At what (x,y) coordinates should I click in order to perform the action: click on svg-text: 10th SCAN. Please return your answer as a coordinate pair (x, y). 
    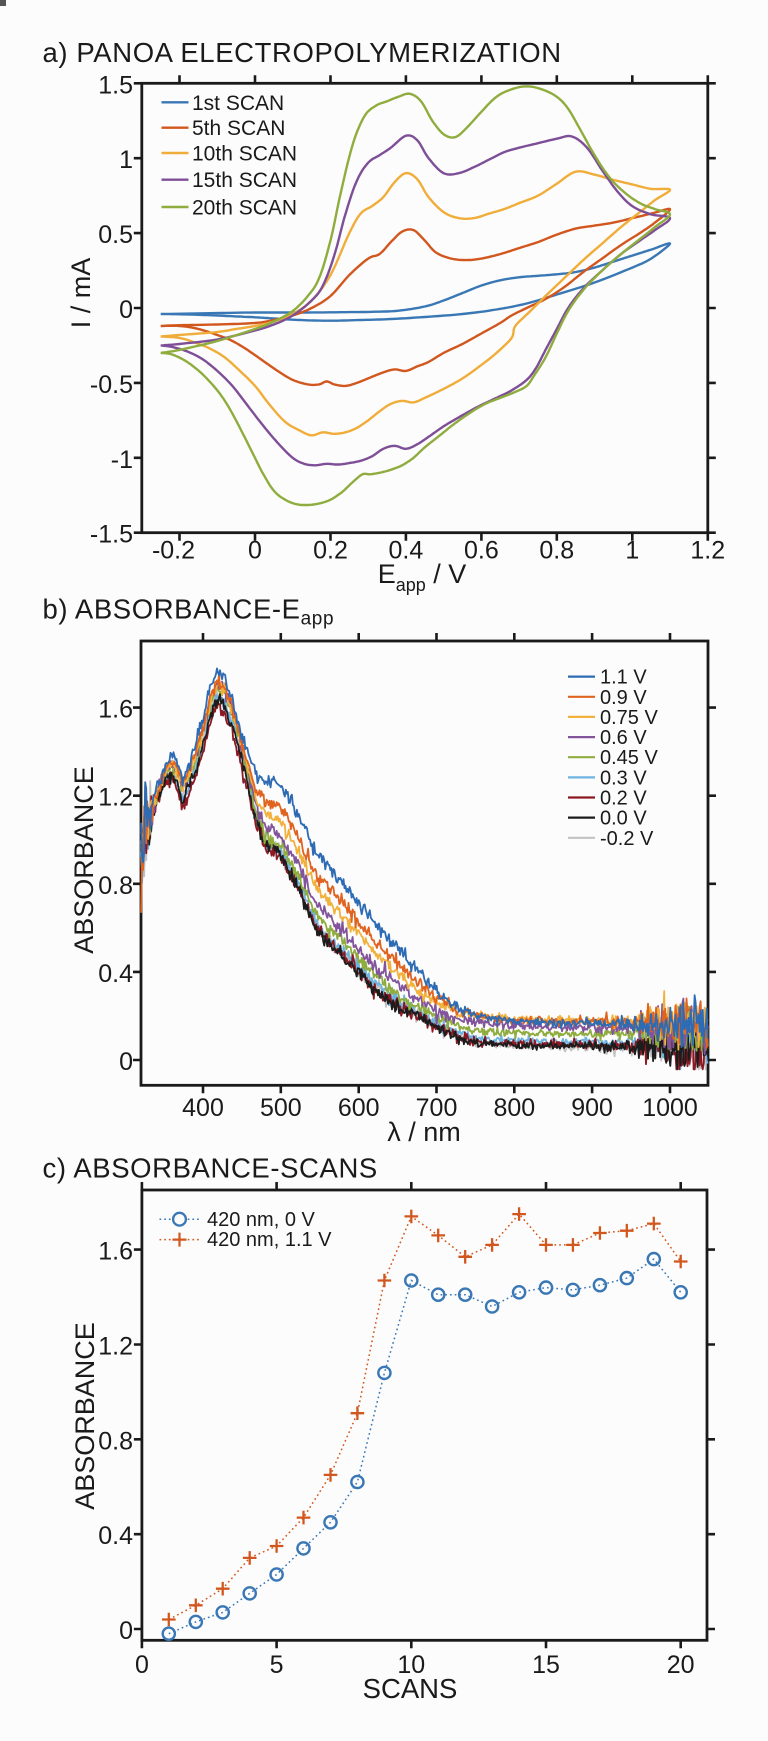
    Looking at the image, I should click on (244, 154).